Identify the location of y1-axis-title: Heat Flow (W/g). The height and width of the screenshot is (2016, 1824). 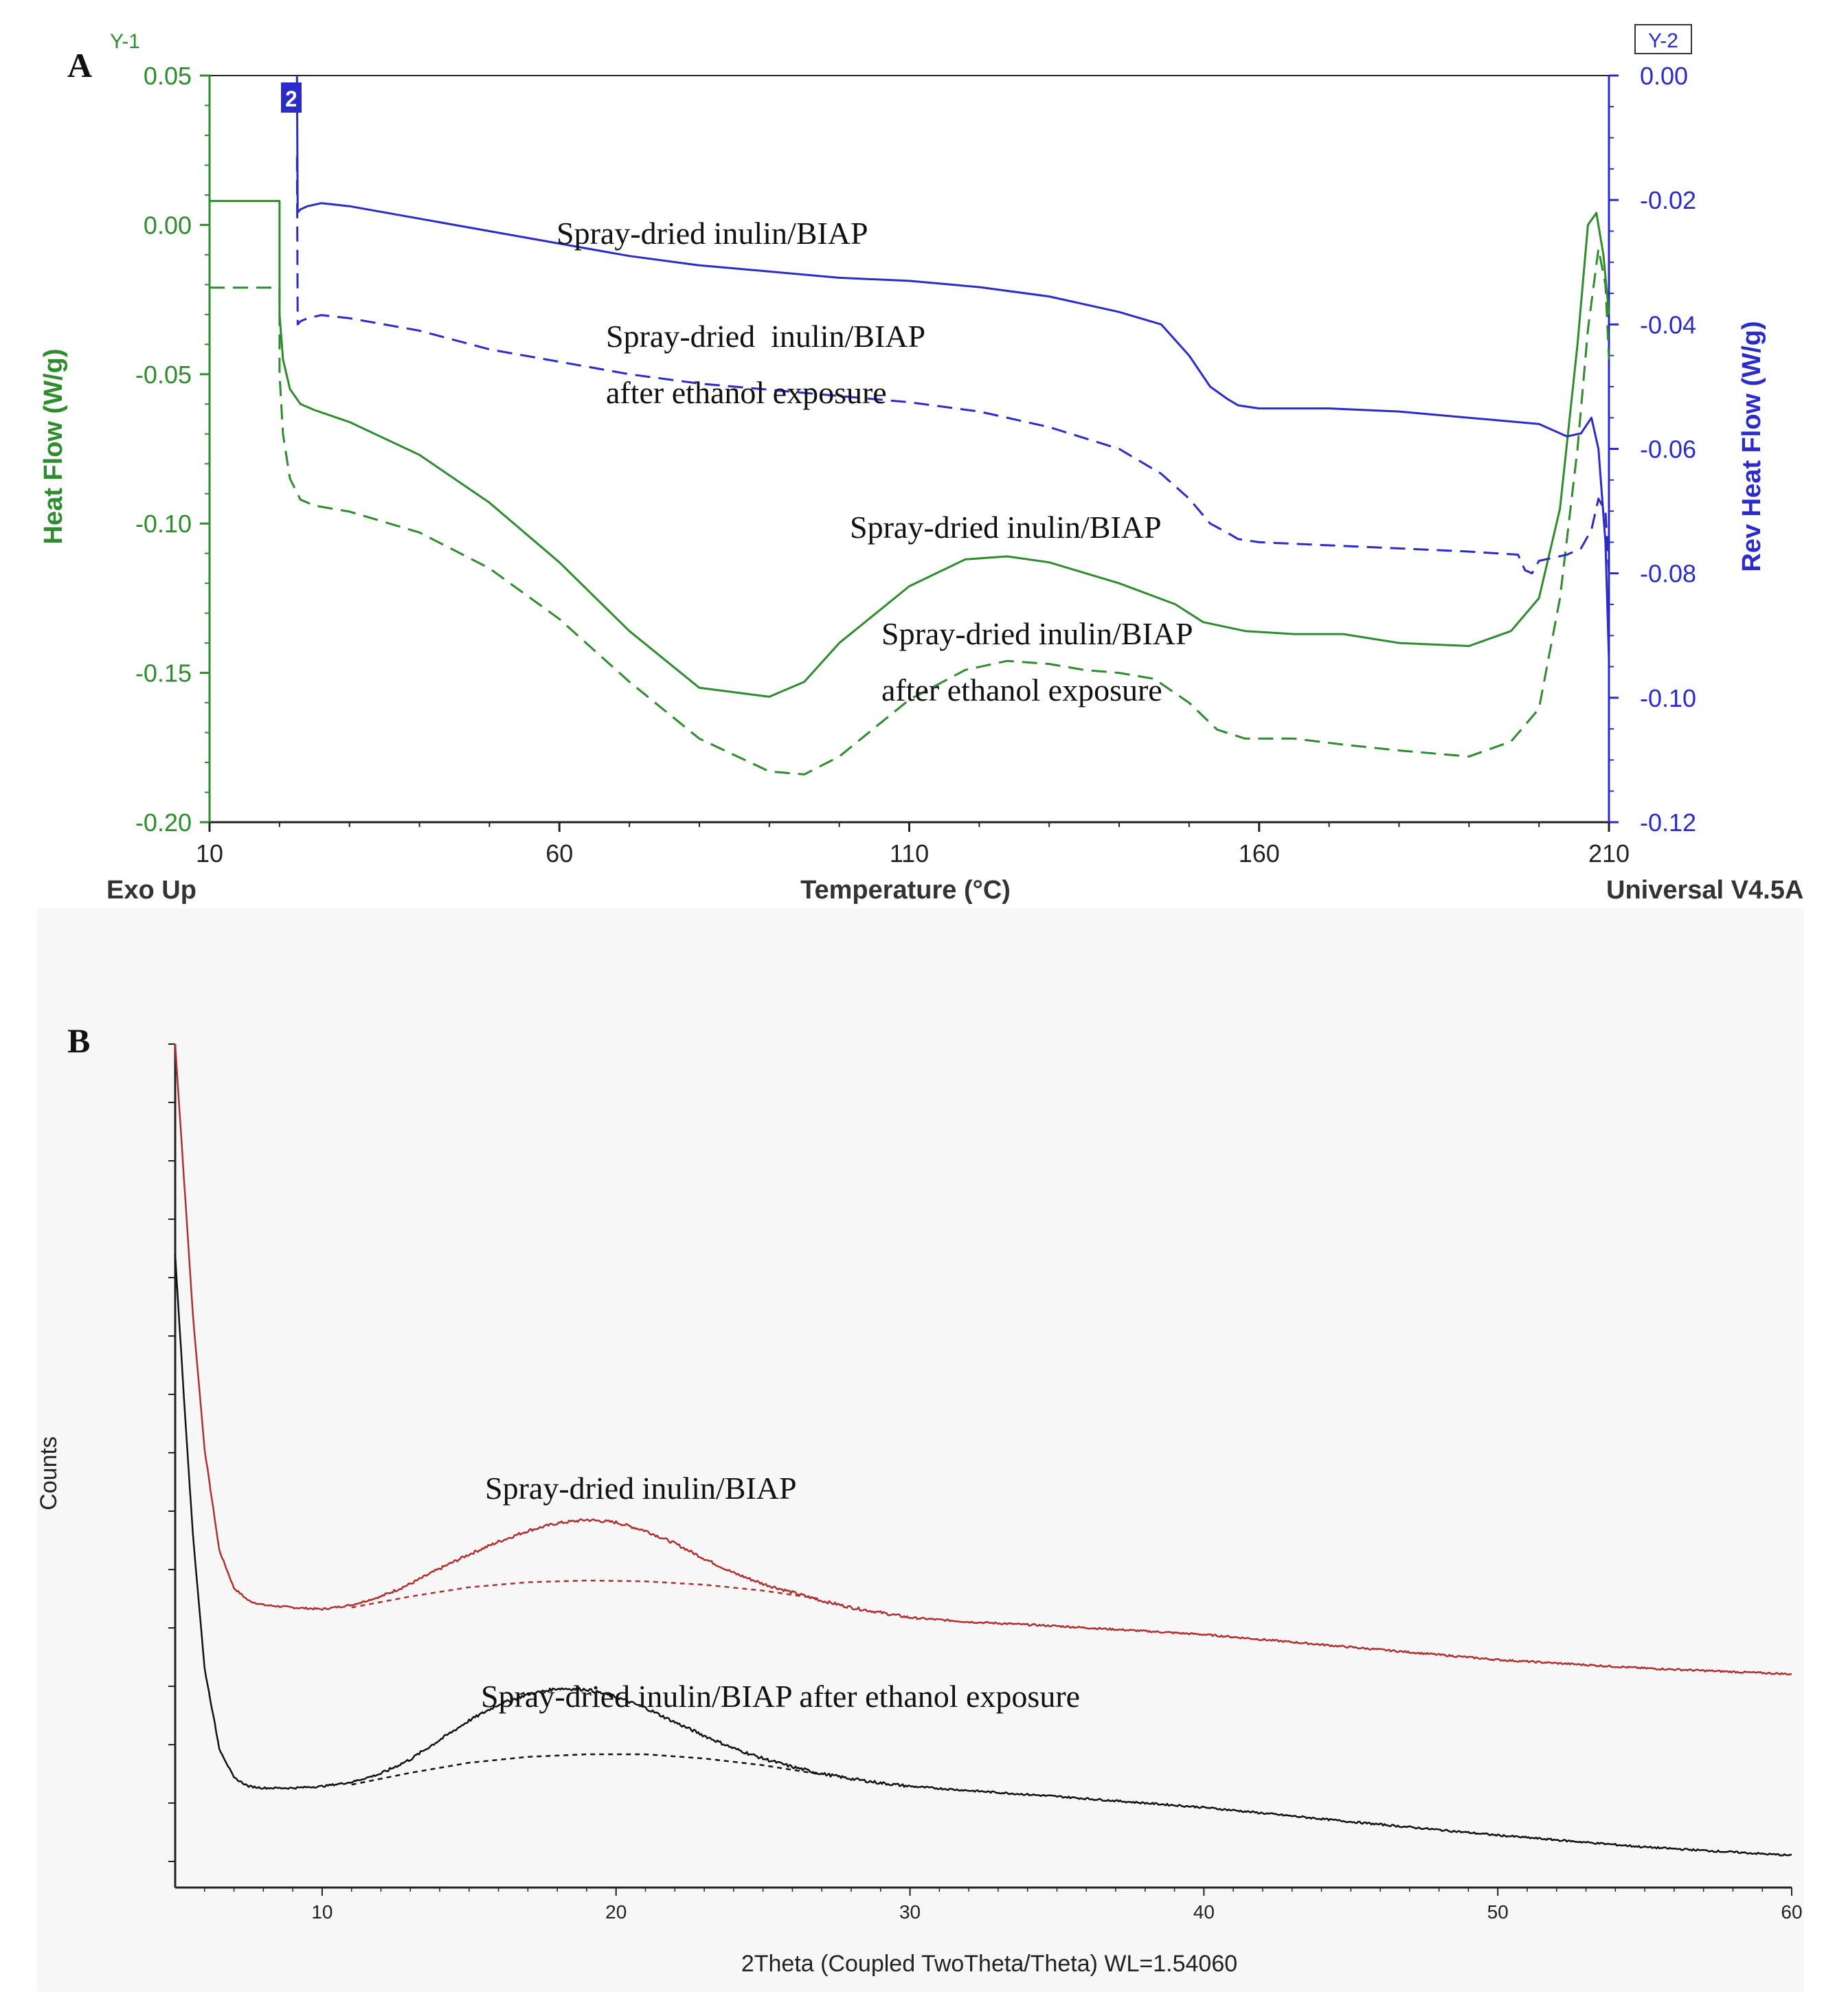
(53, 447).